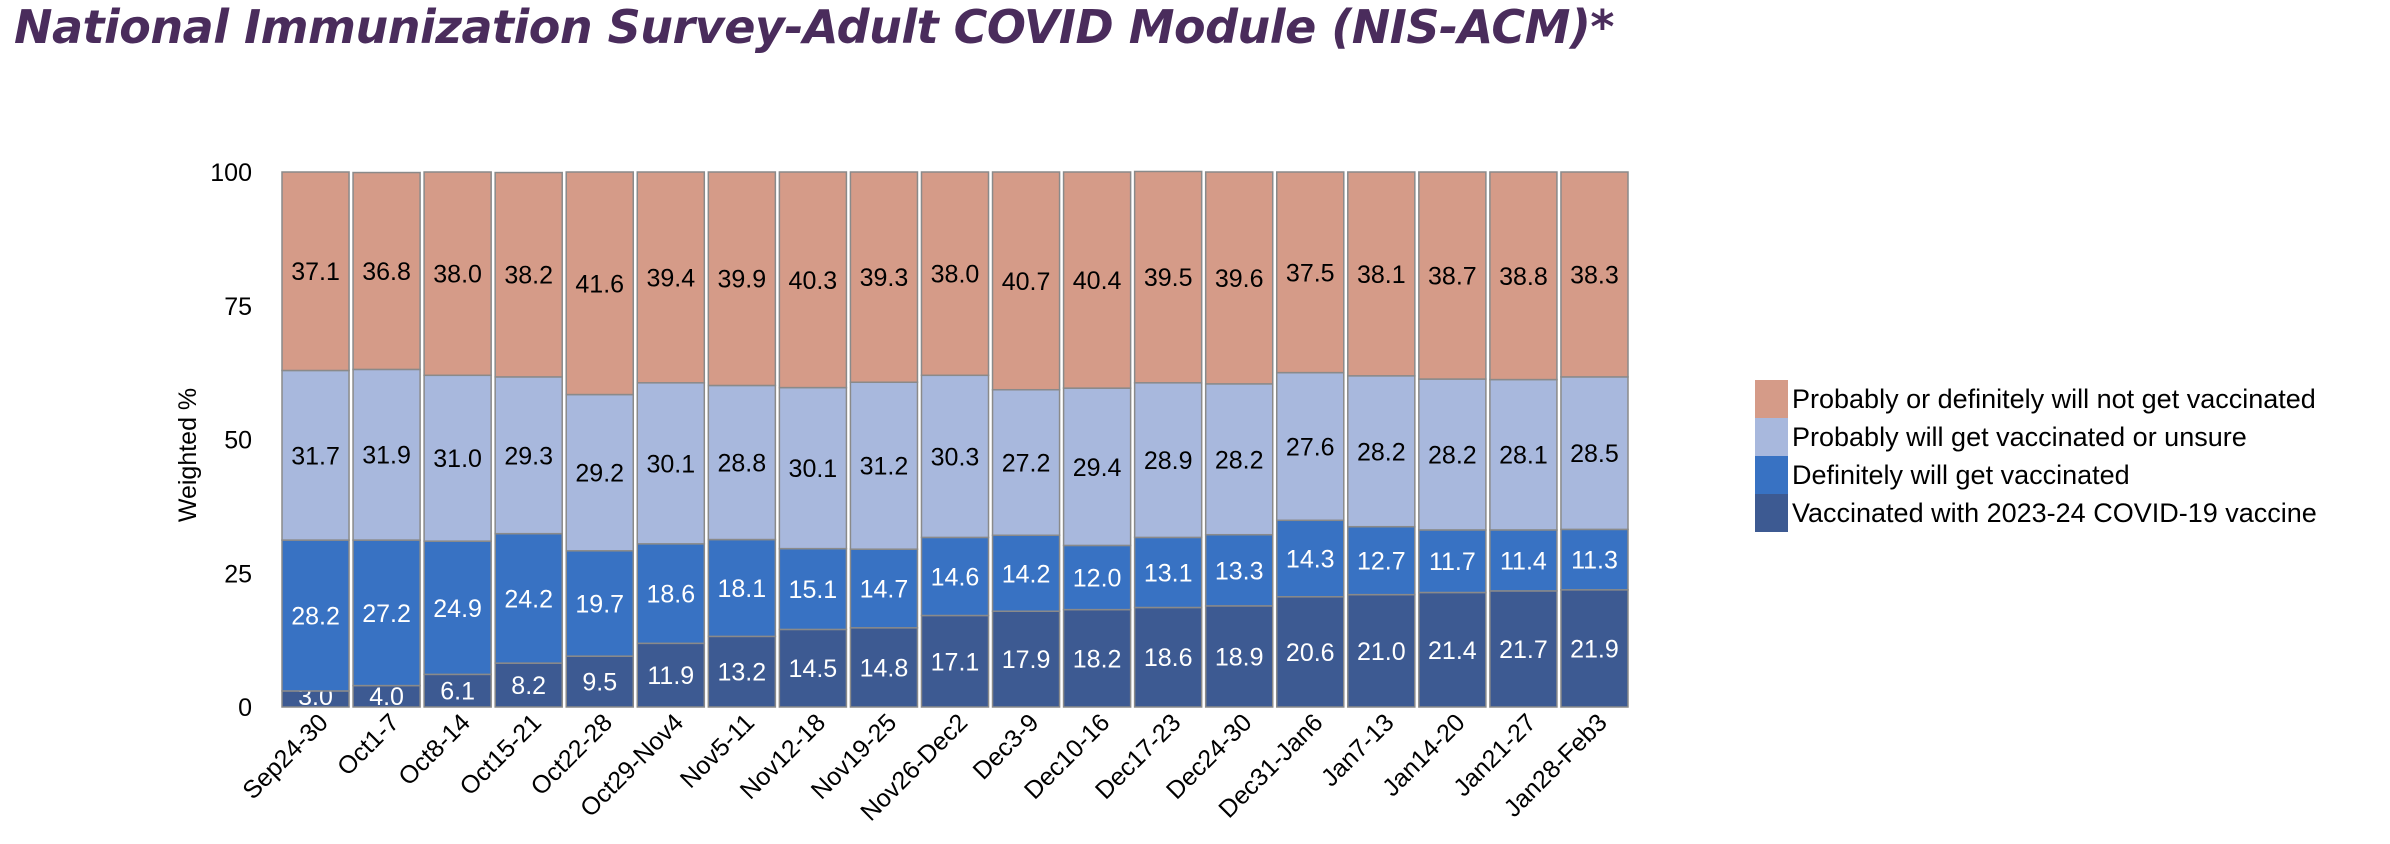  I want to click on legend-item: Probably will get vaccinated or unsure, so click(2036, 437).